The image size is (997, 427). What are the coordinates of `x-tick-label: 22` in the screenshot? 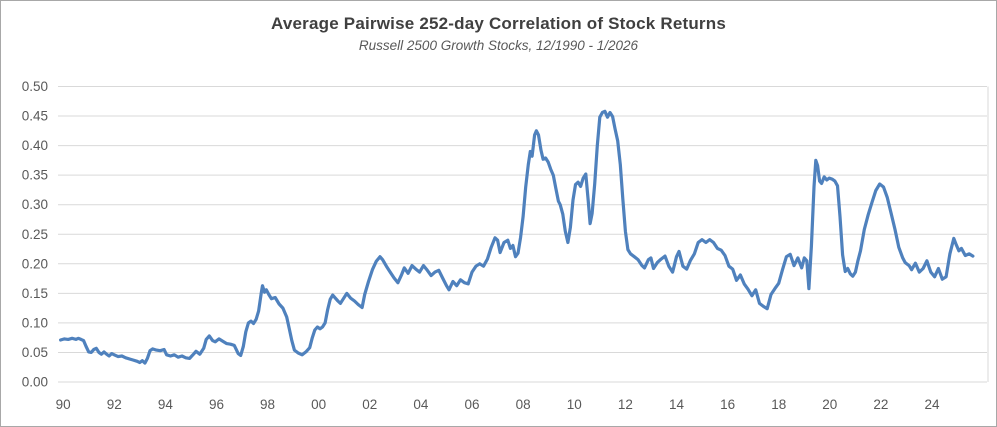 It's located at (880, 404).